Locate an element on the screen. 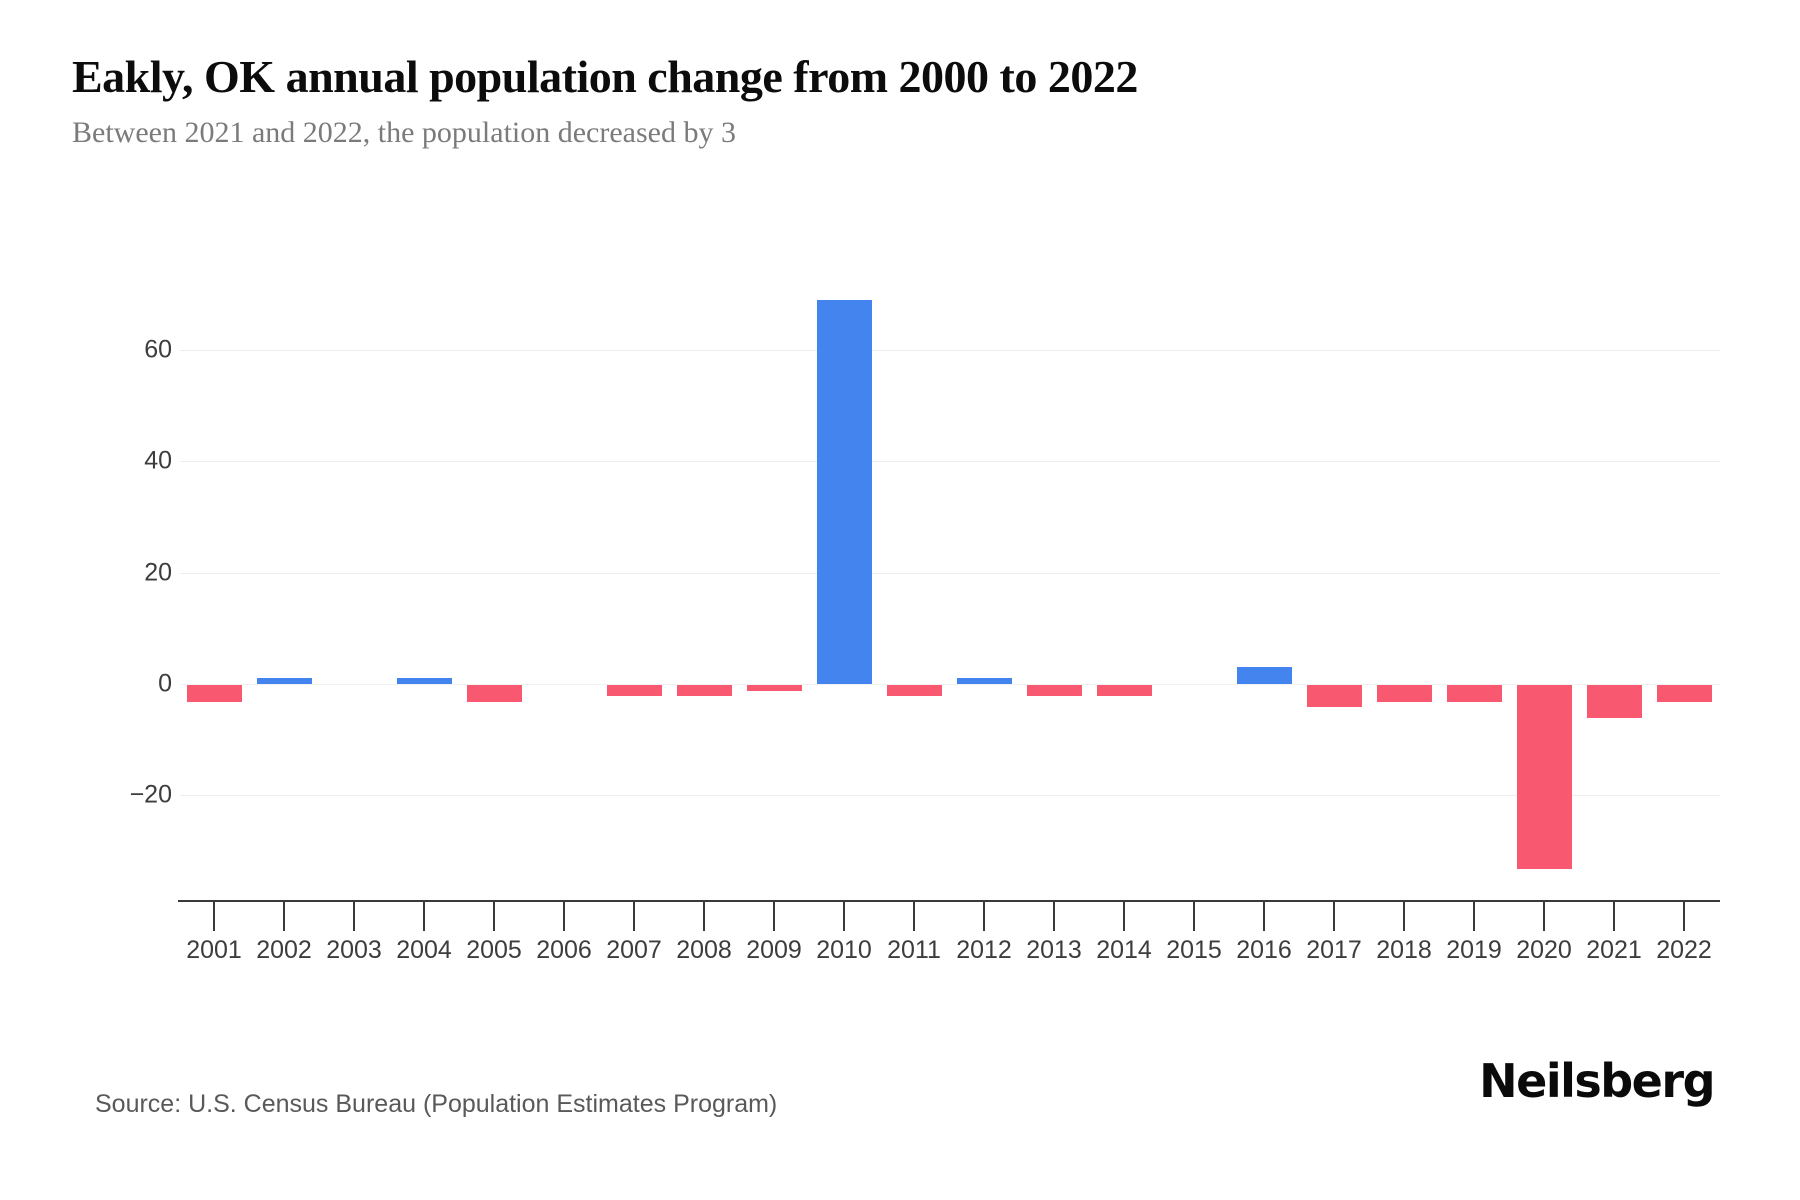  bar-2016 is located at coordinates (1264, 675).